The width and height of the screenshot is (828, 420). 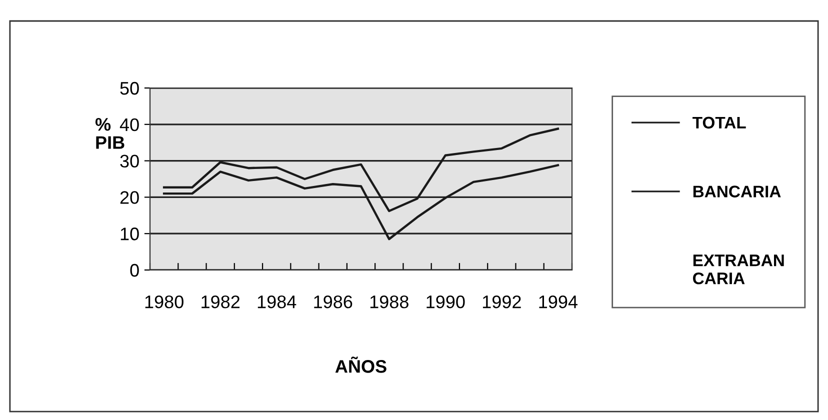 I want to click on legend-label: BANCARIA, so click(x=737, y=192).